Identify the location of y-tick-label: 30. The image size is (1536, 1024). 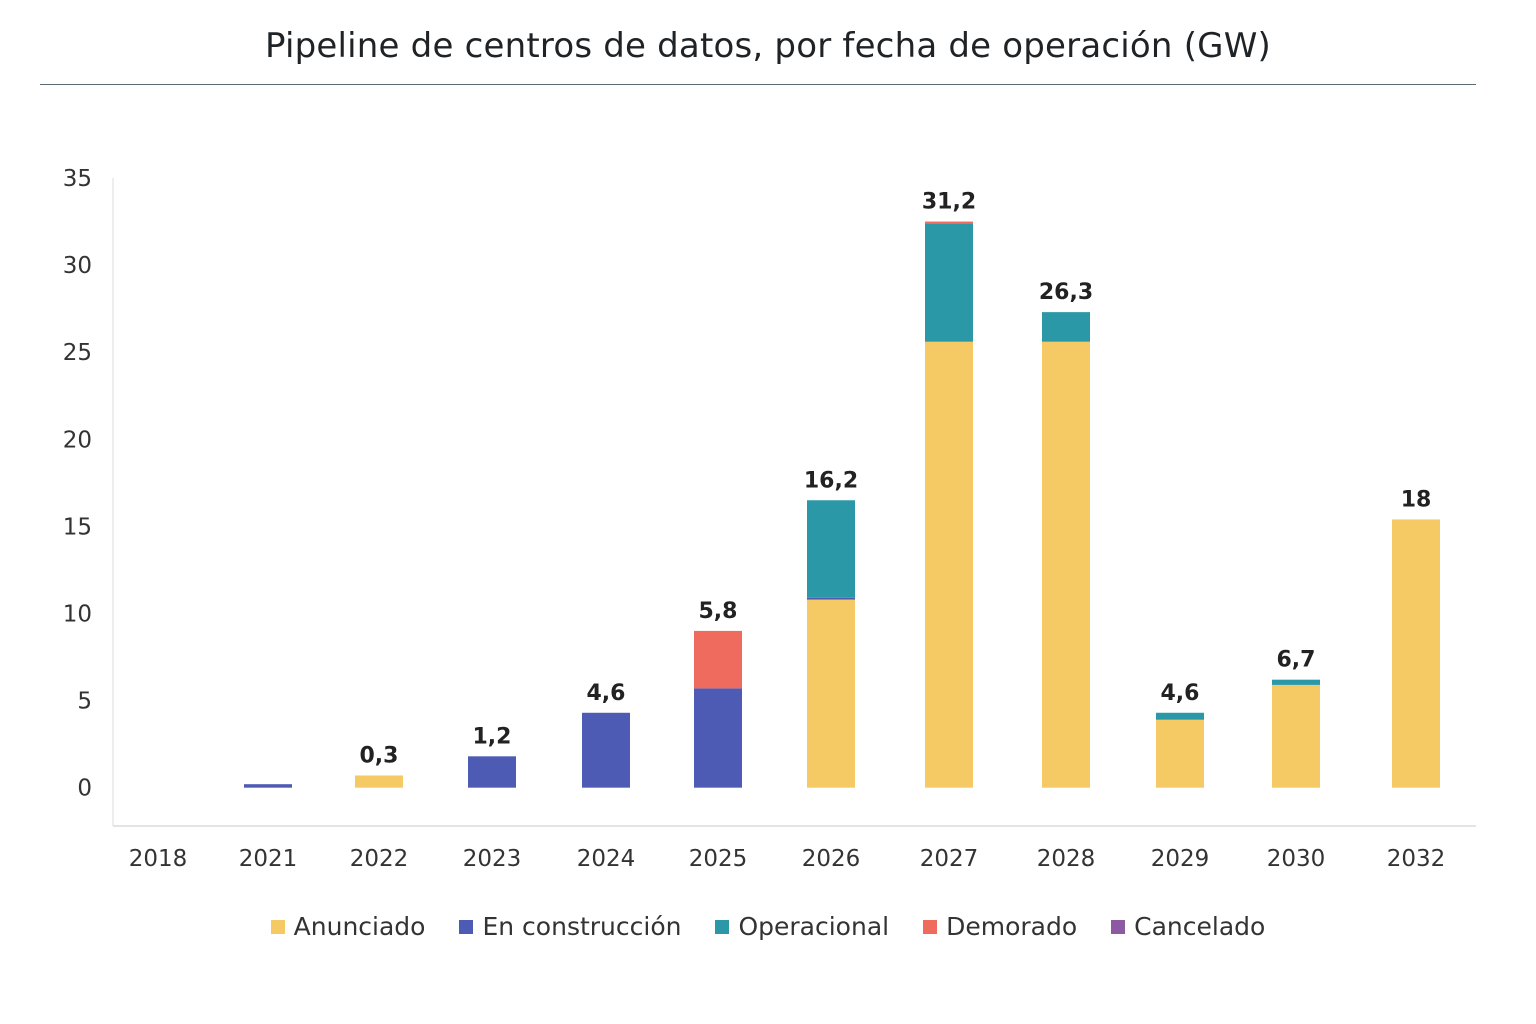
(77, 266).